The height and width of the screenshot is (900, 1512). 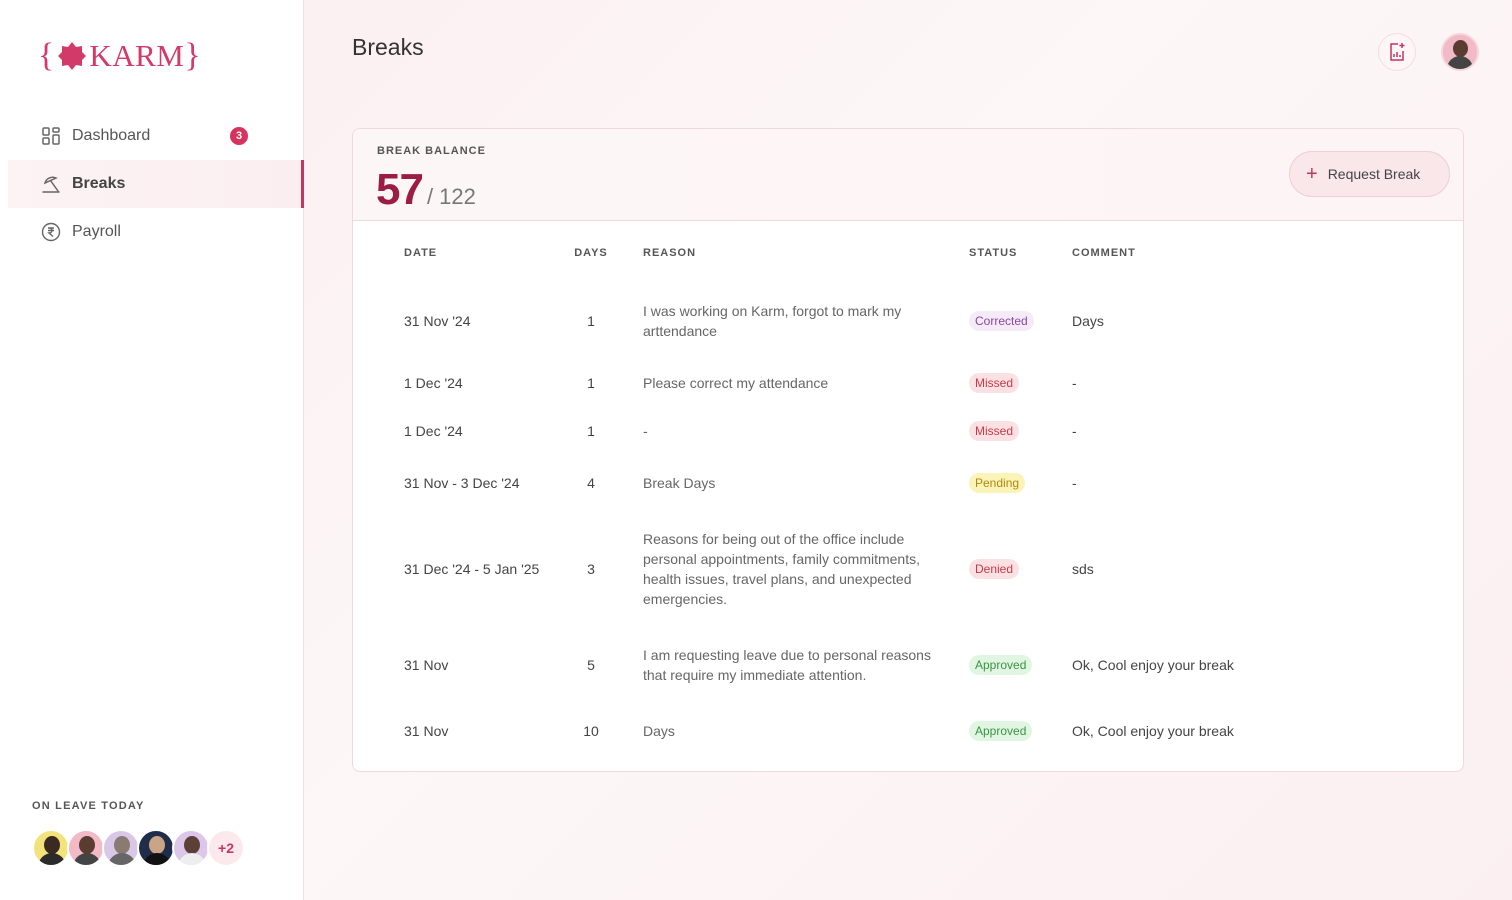 What do you see at coordinates (400, 189) in the screenshot?
I see `balance-remaining: 57` at bounding box center [400, 189].